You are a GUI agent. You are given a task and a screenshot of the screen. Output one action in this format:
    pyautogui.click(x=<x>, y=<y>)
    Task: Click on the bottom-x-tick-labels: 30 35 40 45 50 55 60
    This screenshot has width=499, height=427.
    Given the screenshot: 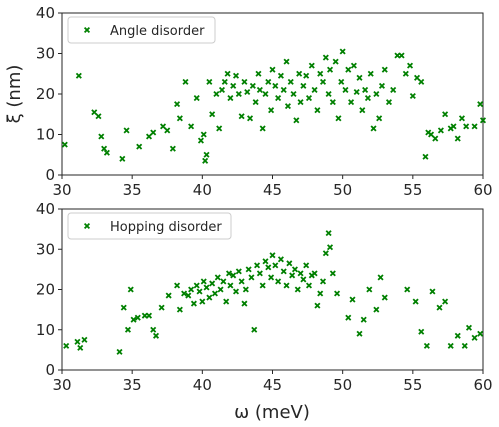 What is the action you would take?
    pyautogui.click(x=272, y=382)
    